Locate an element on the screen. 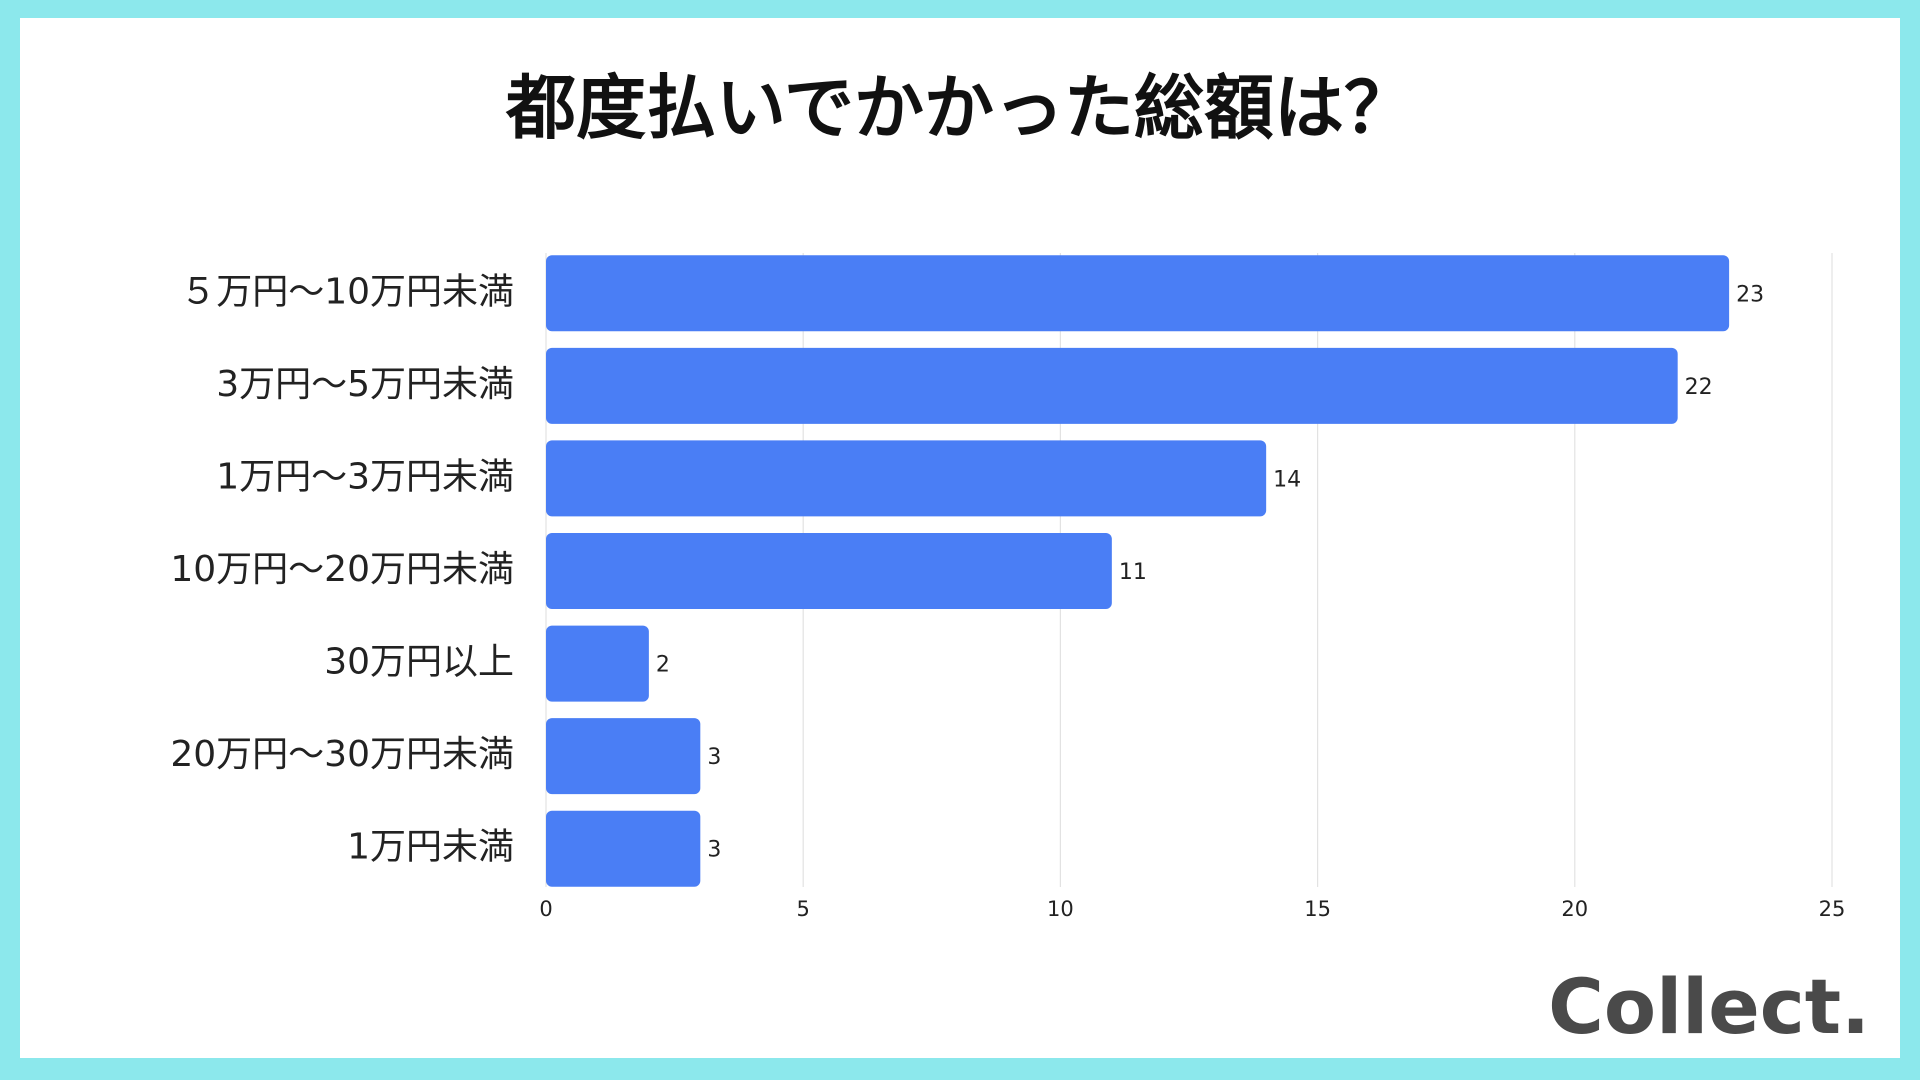 The height and width of the screenshot is (1084, 1920). value-label: 14 is located at coordinates (1287, 479).